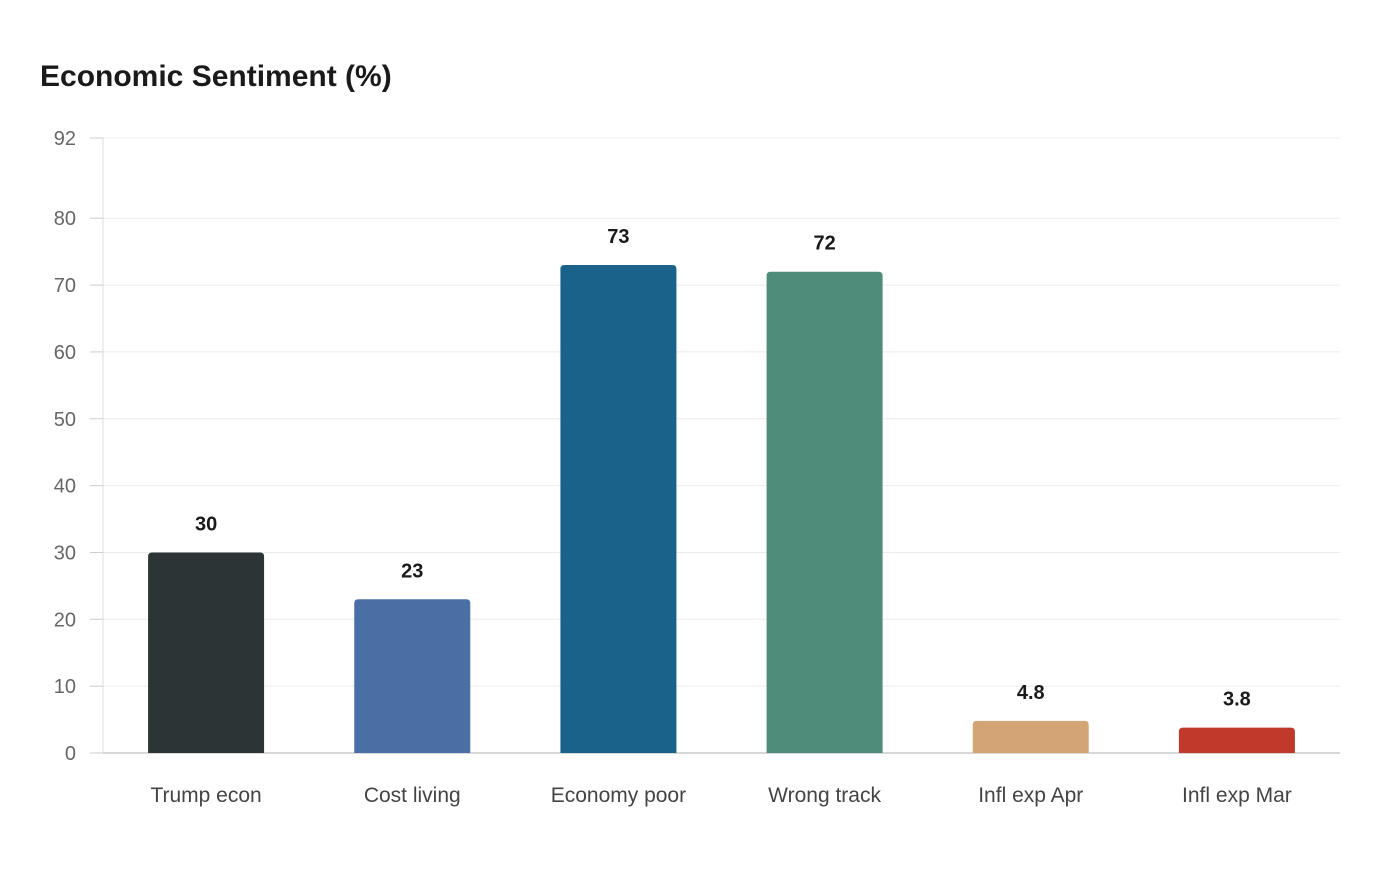 Image resolution: width=1400 pixels, height=880 pixels. What do you see at coordinates (618, 795) in the screenshot?
I see `x-tick-label: Economy poor` at bounding box center [618, 795].